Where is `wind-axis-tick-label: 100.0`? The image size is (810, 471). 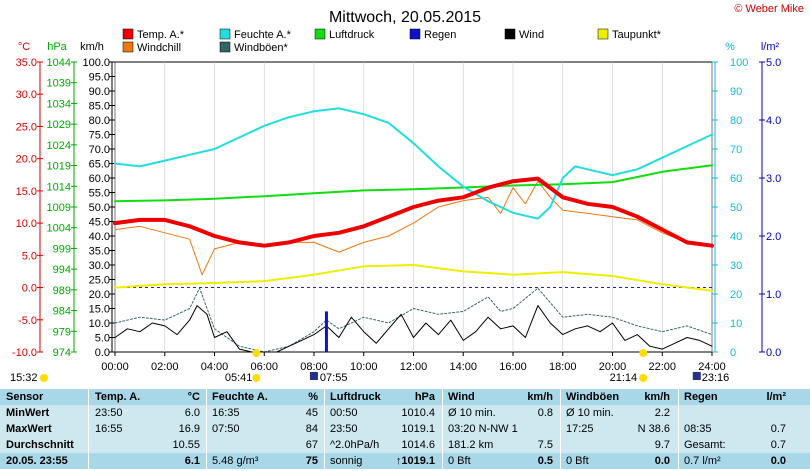
wind-axis-tick-label: 100.0 is located at coordinates (96, 63).